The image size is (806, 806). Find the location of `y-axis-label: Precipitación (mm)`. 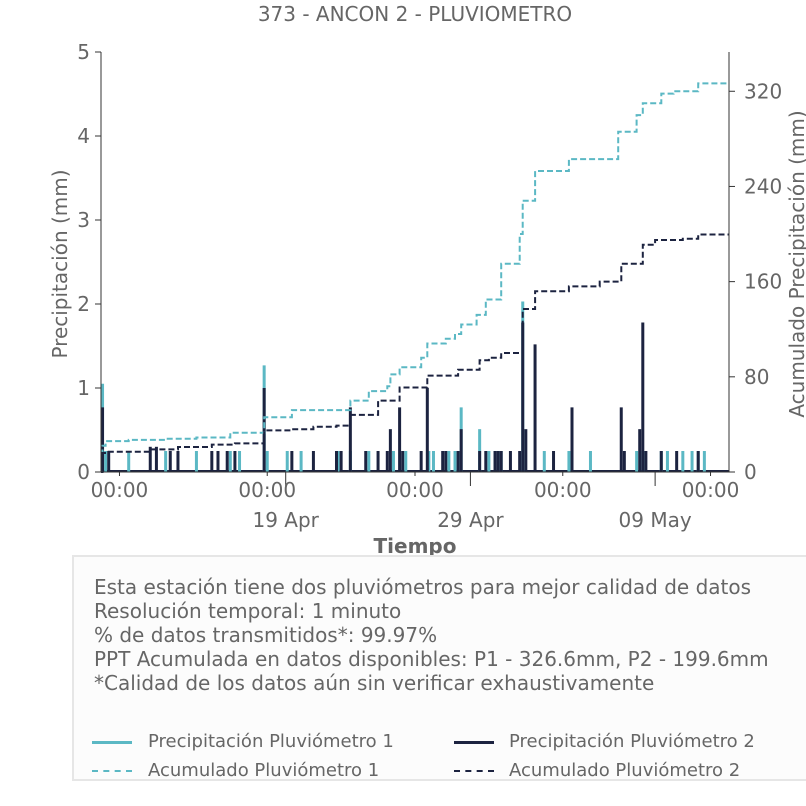

y-axis-label: Precipitación (mm) is located at coordinates (60, 263).